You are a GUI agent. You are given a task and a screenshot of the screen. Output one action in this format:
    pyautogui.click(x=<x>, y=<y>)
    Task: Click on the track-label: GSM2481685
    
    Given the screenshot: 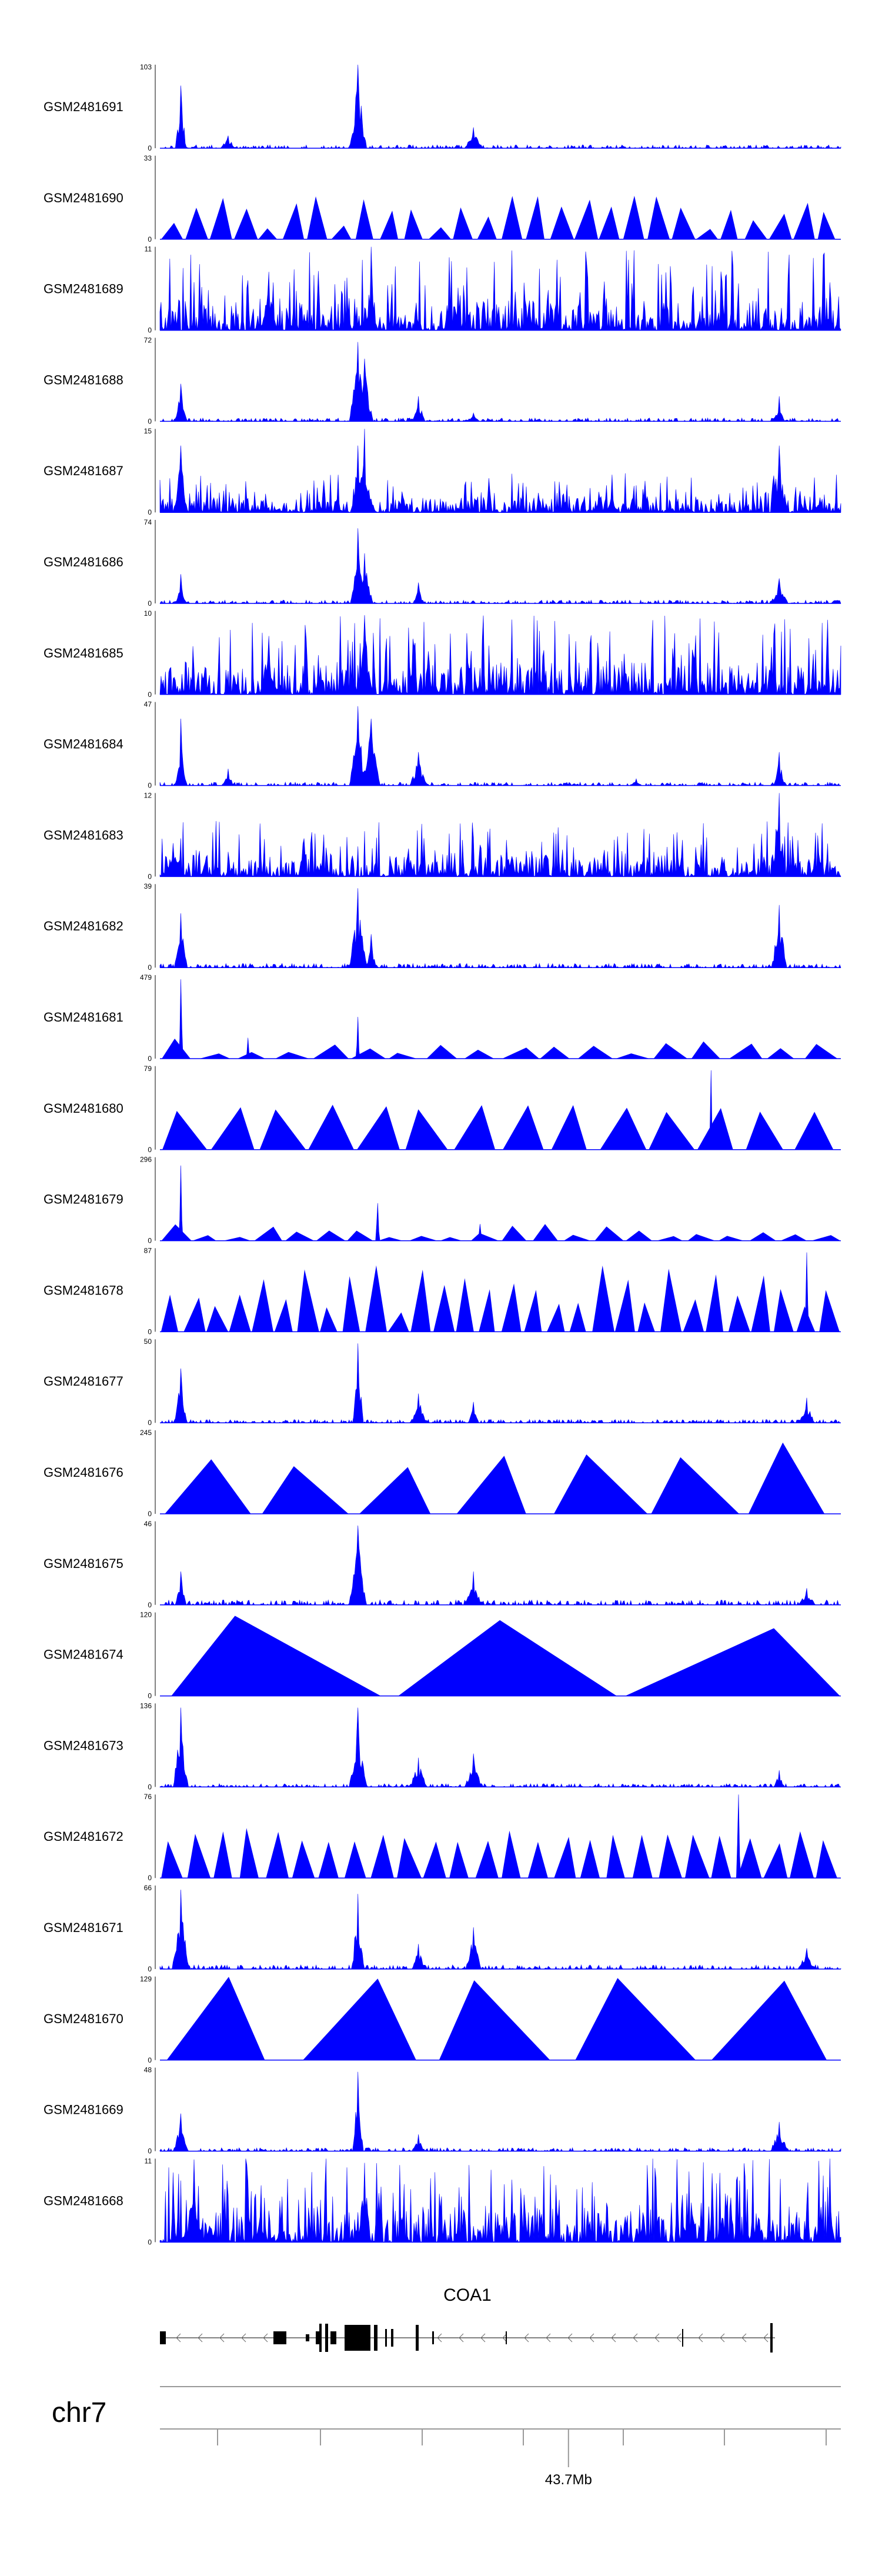 What is the action you would take?
    pyautogui.click(x=83, y=653)
    